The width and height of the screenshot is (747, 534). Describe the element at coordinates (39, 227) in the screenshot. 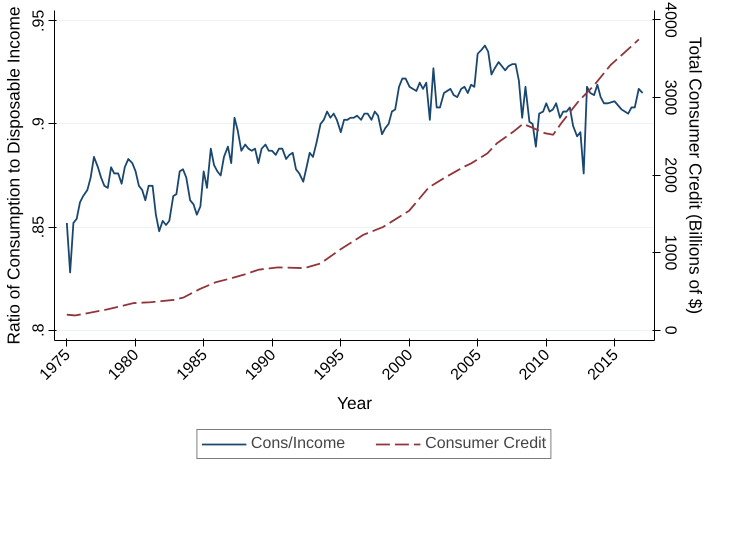

I see `y-tick-label: .85` at that location.